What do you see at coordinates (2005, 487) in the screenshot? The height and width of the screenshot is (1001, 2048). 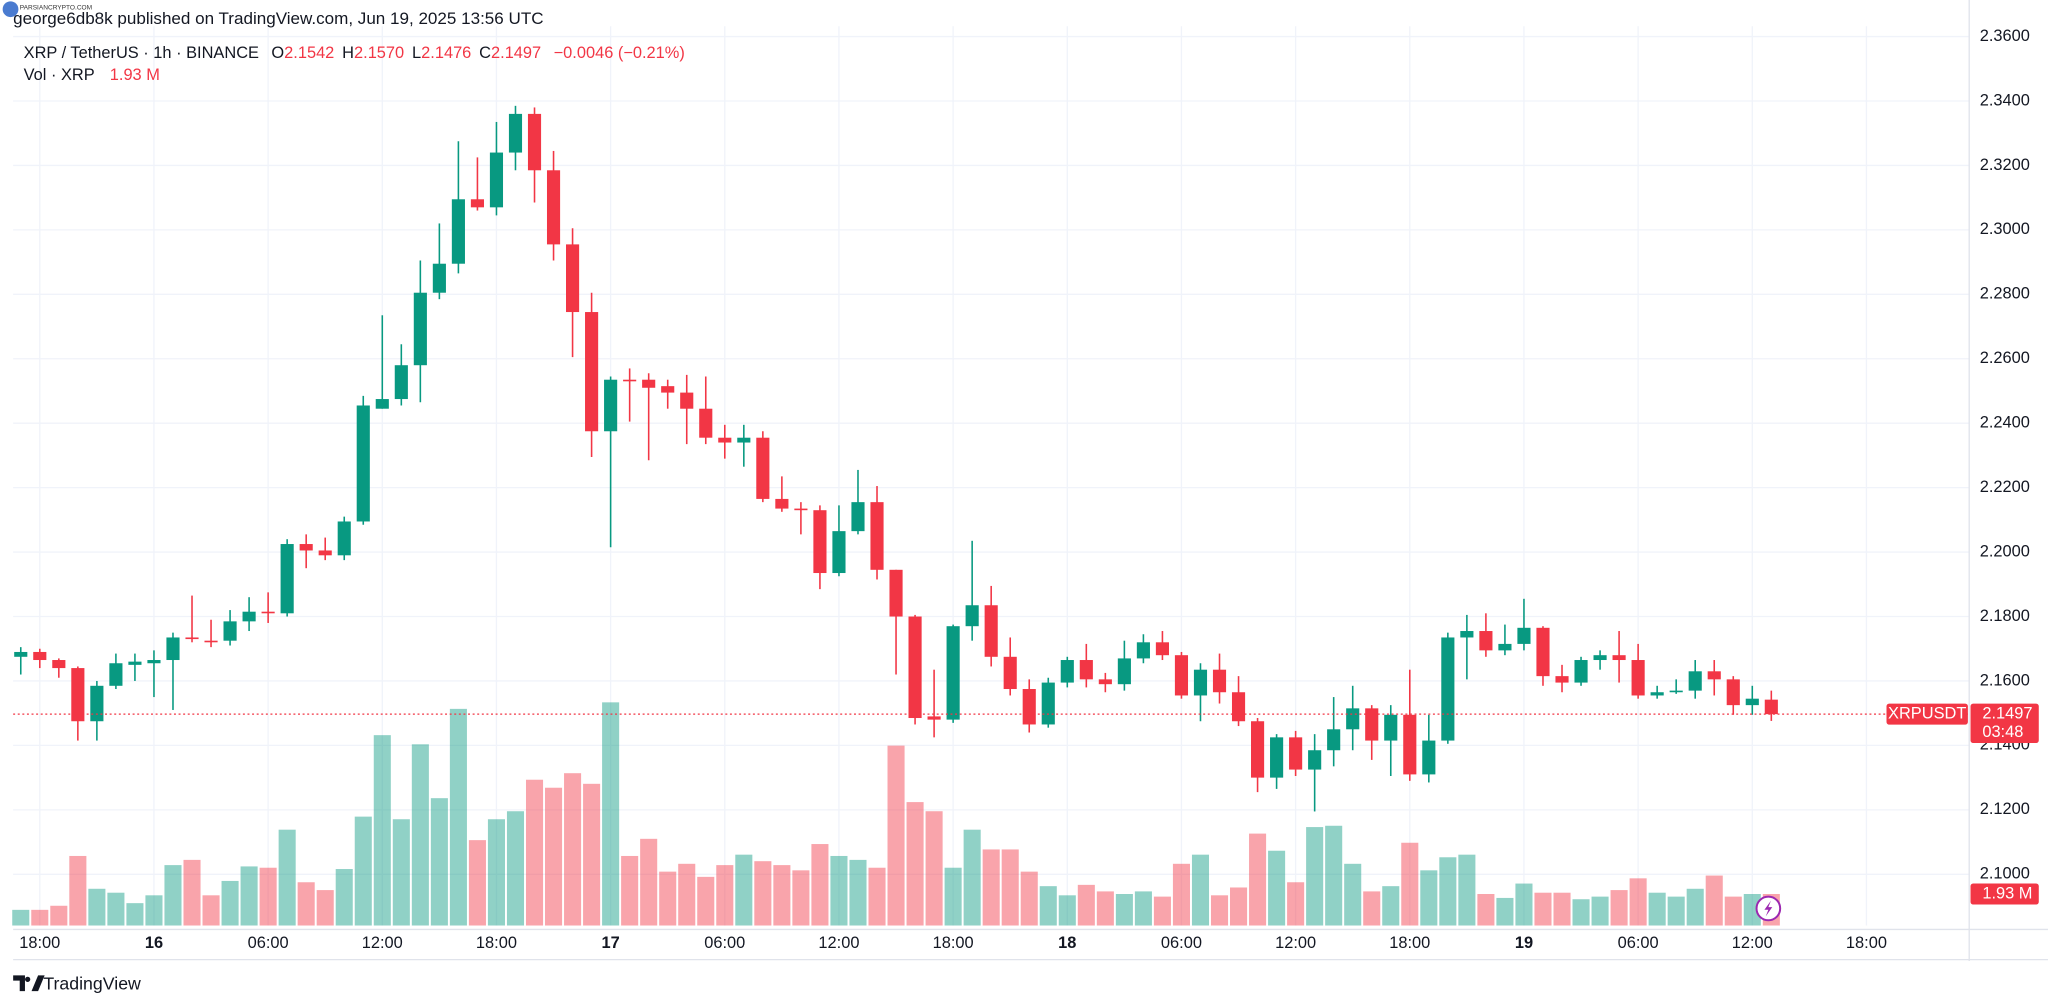 I see `y-tick-label: 2.2200` at bounding box center [2005, 487].